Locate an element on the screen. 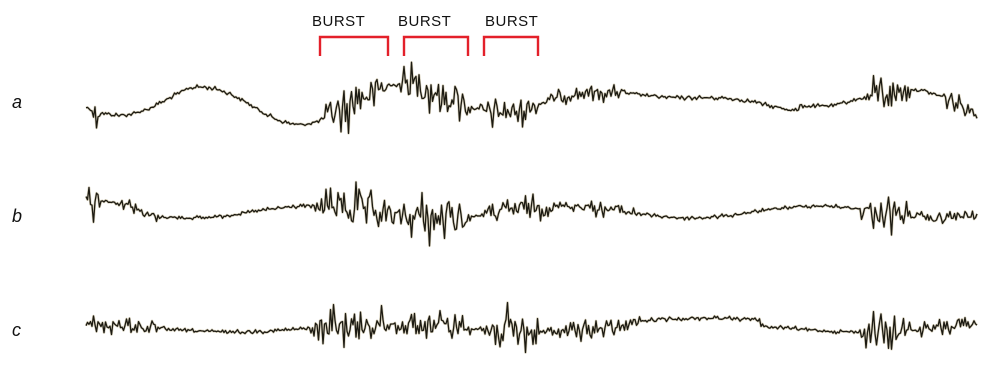  trace-c-waveform is located at coordinates (531, 327).